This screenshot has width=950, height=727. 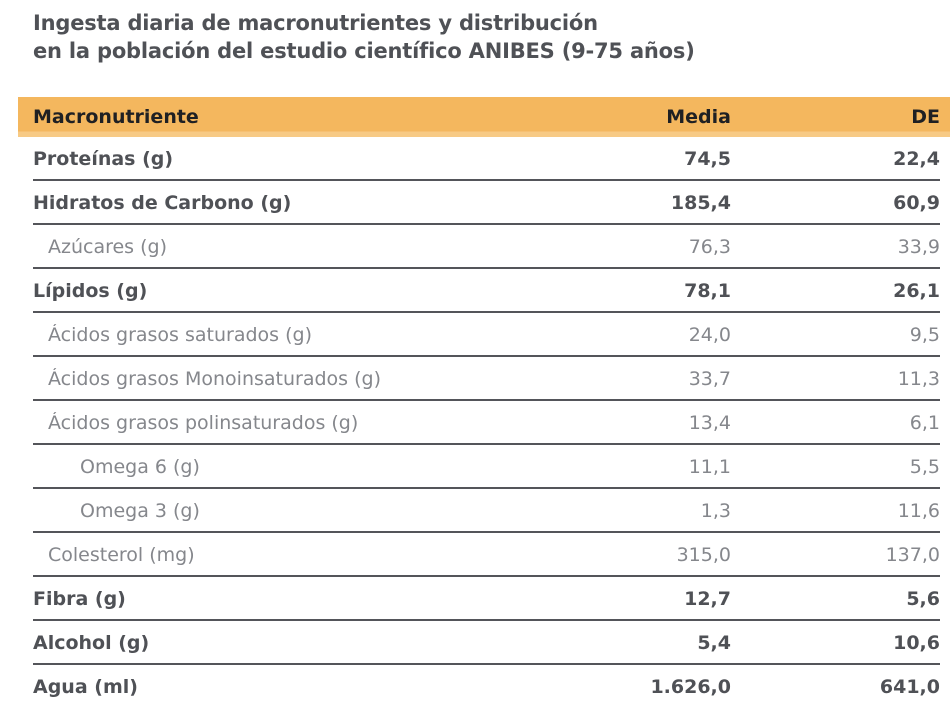 I want to click on de-value: 26,1, so click(x=916, y=291).